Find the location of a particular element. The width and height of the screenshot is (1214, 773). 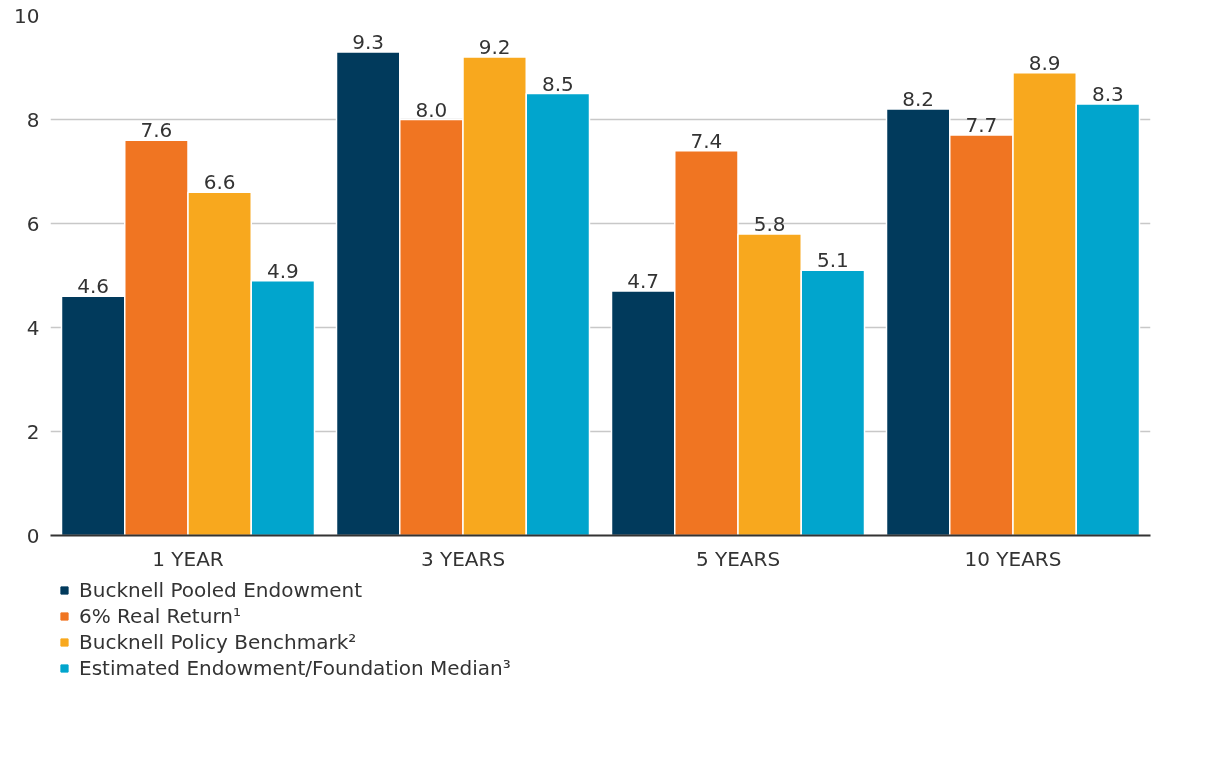

data-label: 7.4 is located at coordinates (706, 140).